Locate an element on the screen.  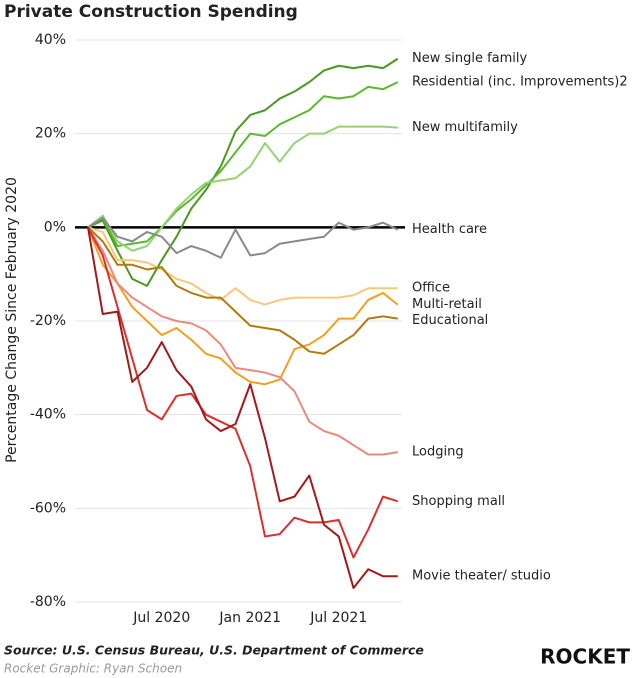
y-tick-label: -80% is located at coordinates (48, 602).